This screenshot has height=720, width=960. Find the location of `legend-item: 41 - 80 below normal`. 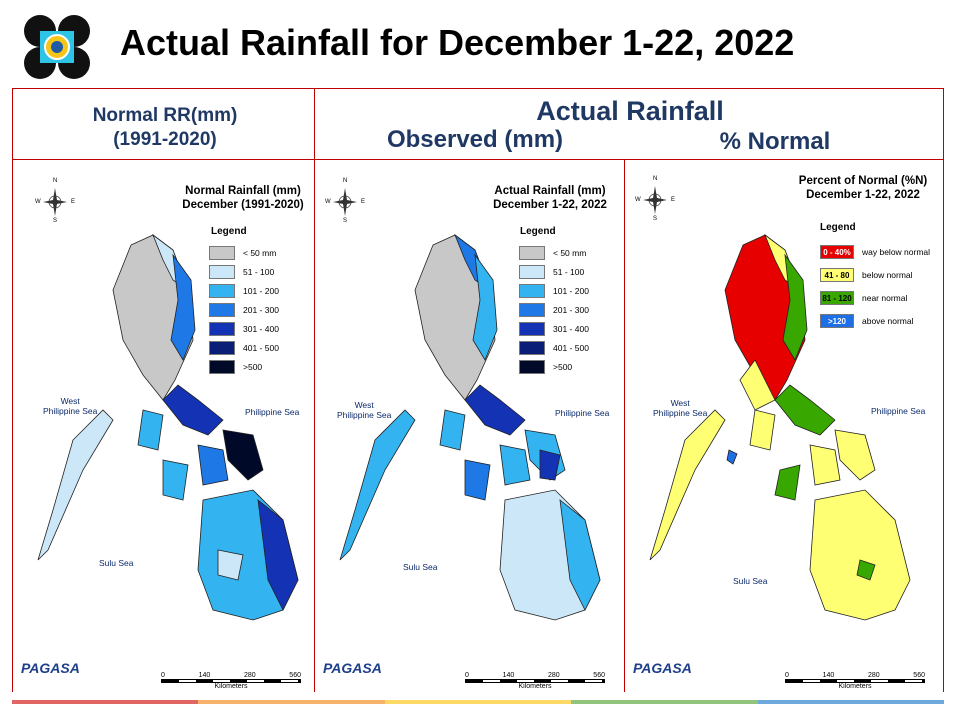

legend-item: 41 - 80 below normal is located at coordinates (866, 275).